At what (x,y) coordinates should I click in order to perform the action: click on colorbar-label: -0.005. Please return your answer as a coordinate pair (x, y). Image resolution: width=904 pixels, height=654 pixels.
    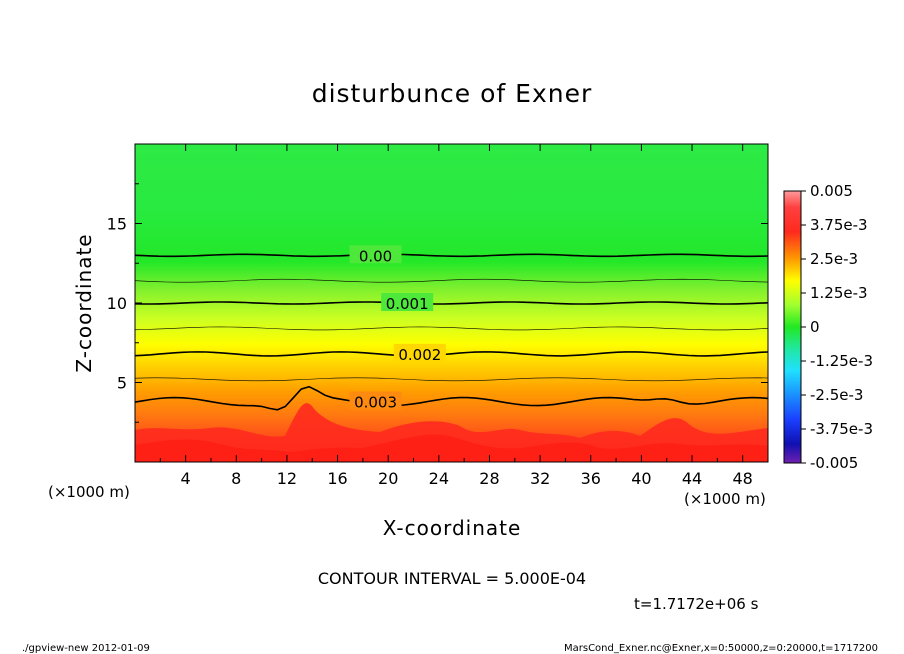
    Looking at the image, I should click on (834, 463).